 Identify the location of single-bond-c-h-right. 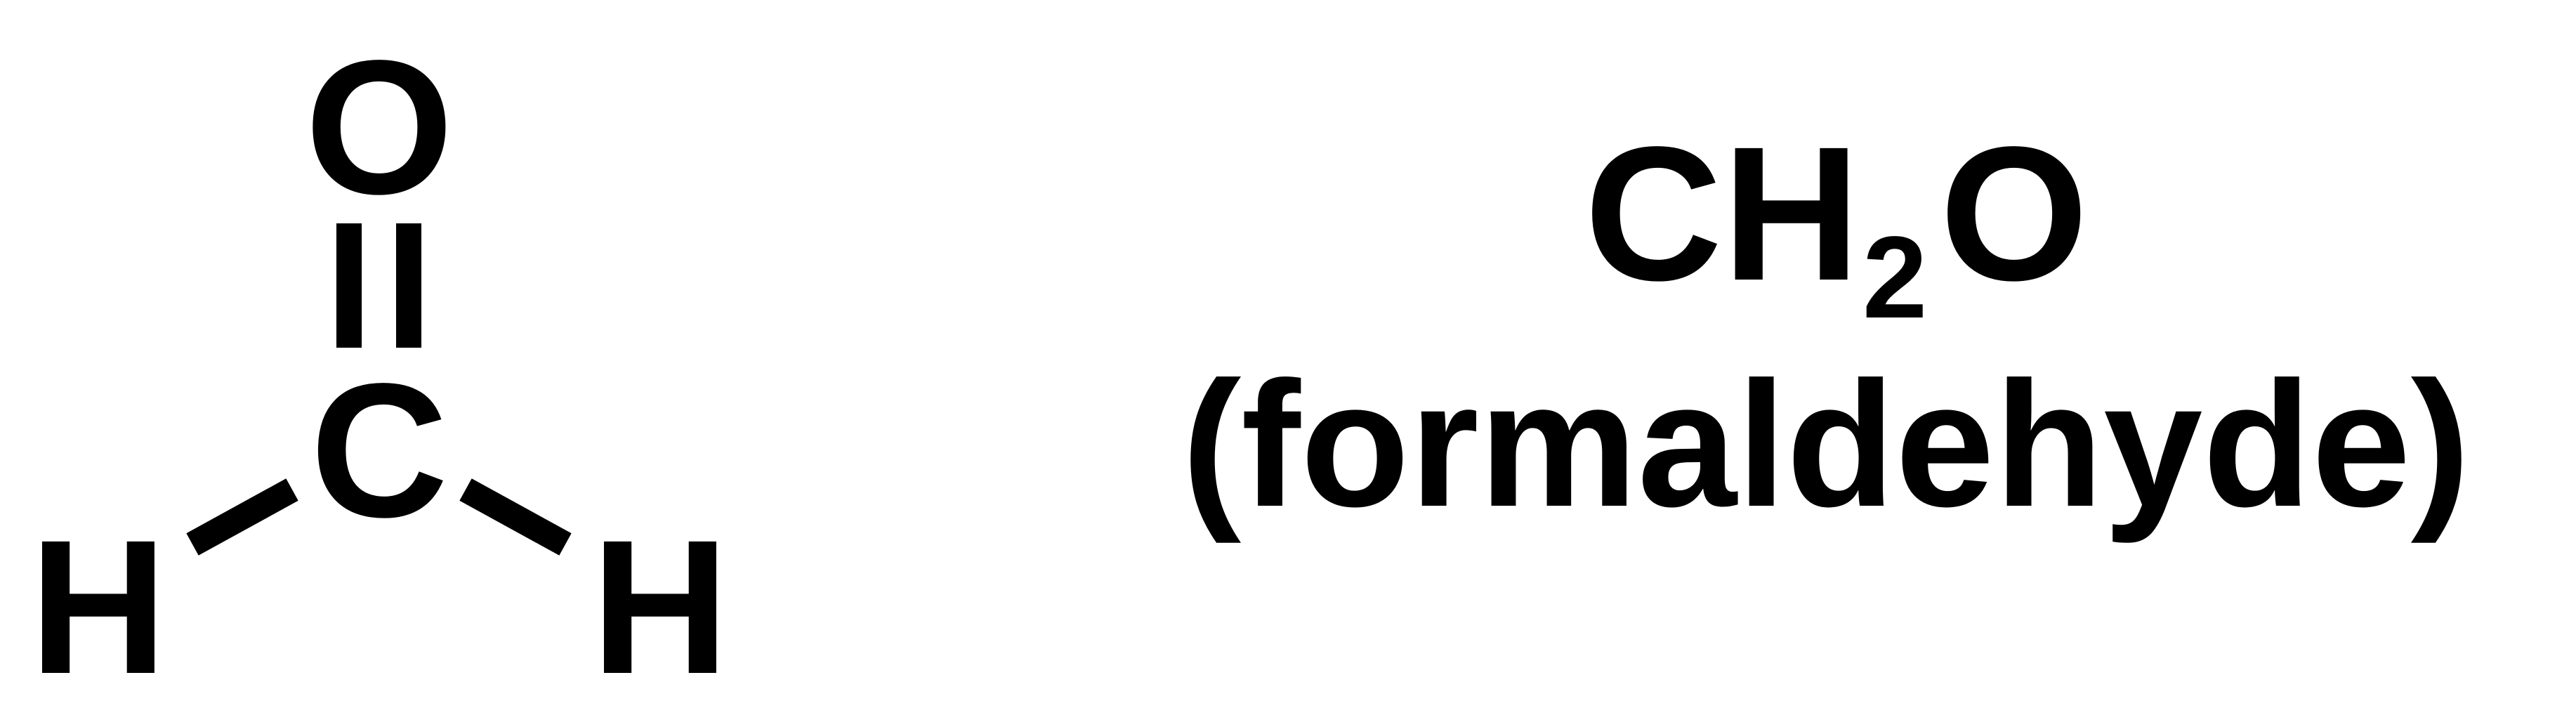
(515, 517).